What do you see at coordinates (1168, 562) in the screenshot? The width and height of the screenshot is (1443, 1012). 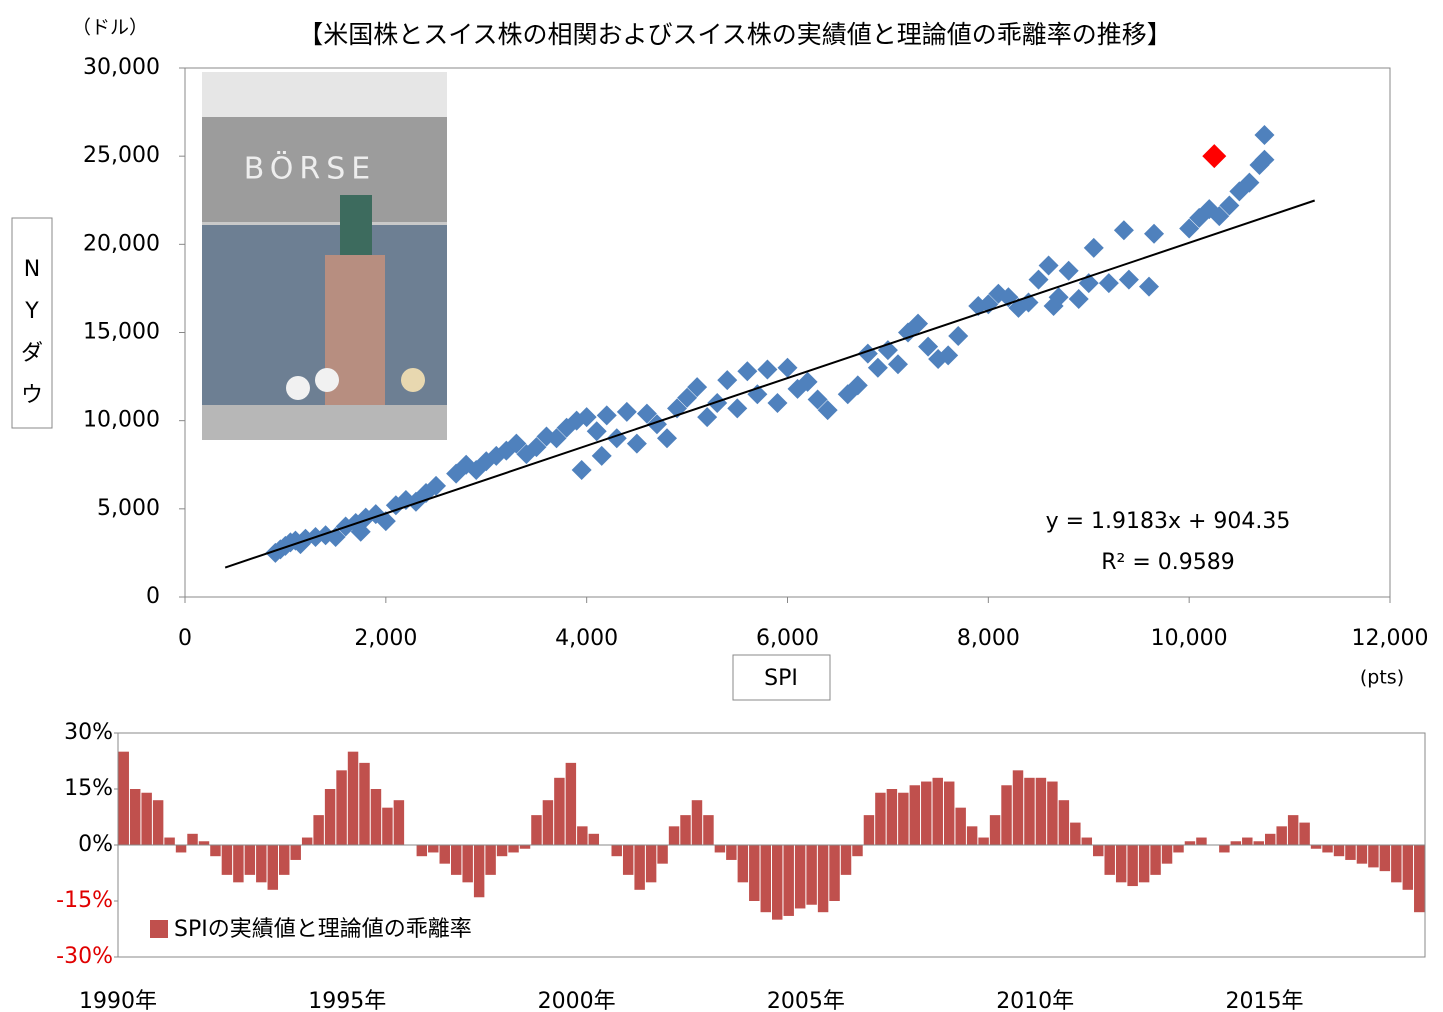 I see `r-squared: R² = 0.9589` at bounding box center [1168, 562].